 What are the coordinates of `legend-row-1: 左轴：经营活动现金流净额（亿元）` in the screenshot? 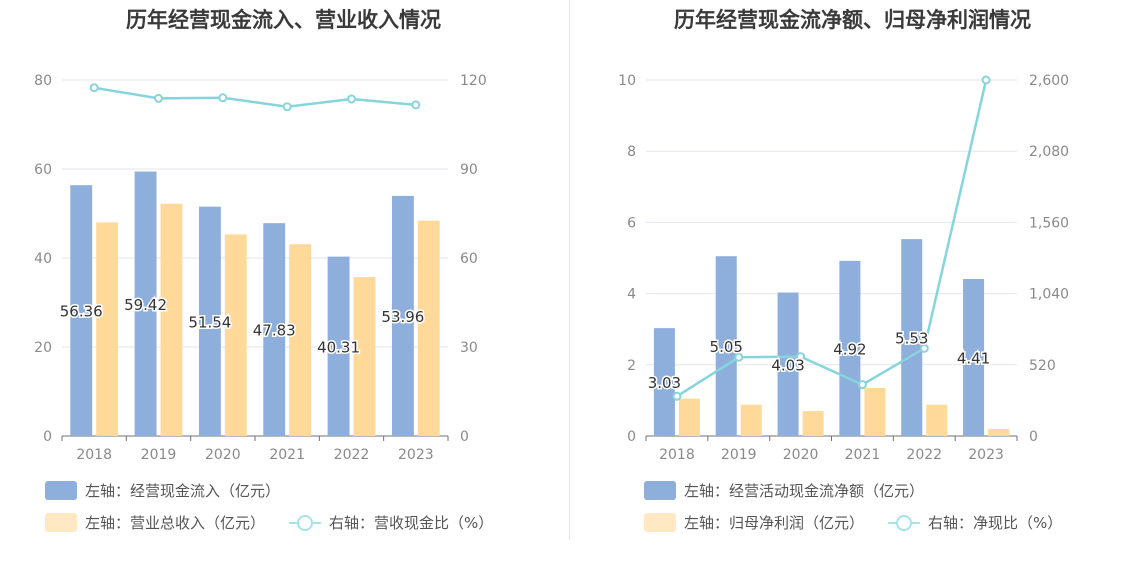 It's located at (796, 490).